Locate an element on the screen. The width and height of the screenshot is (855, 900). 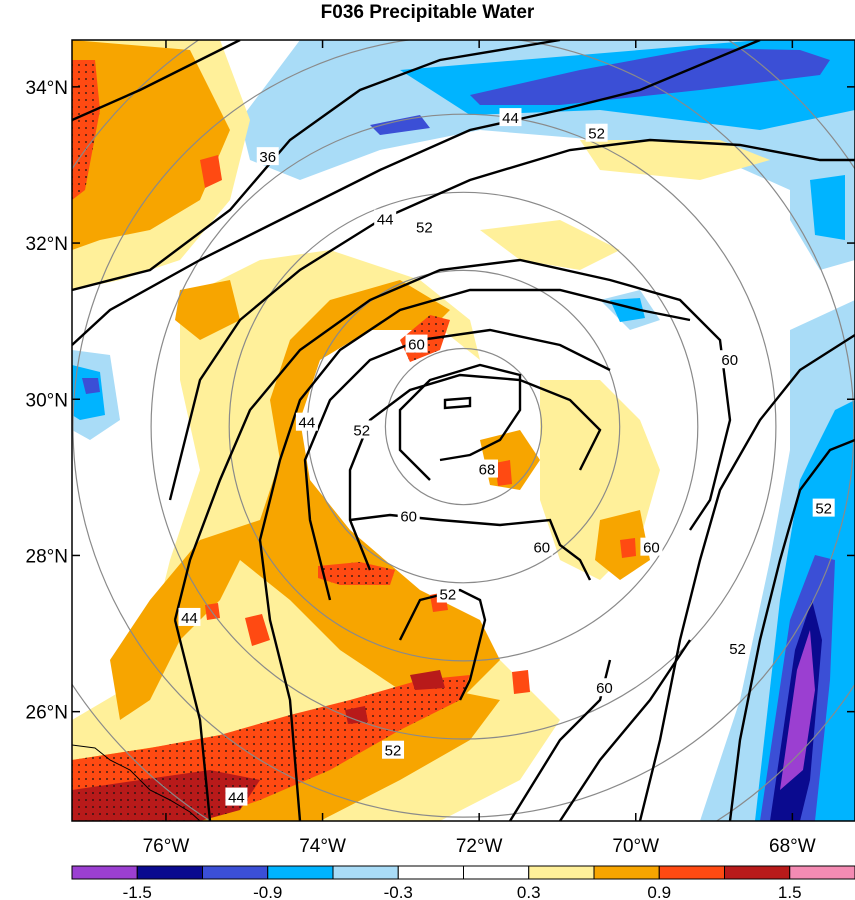
lon-tick-label: 76°W is located at coordinates (166, 846).